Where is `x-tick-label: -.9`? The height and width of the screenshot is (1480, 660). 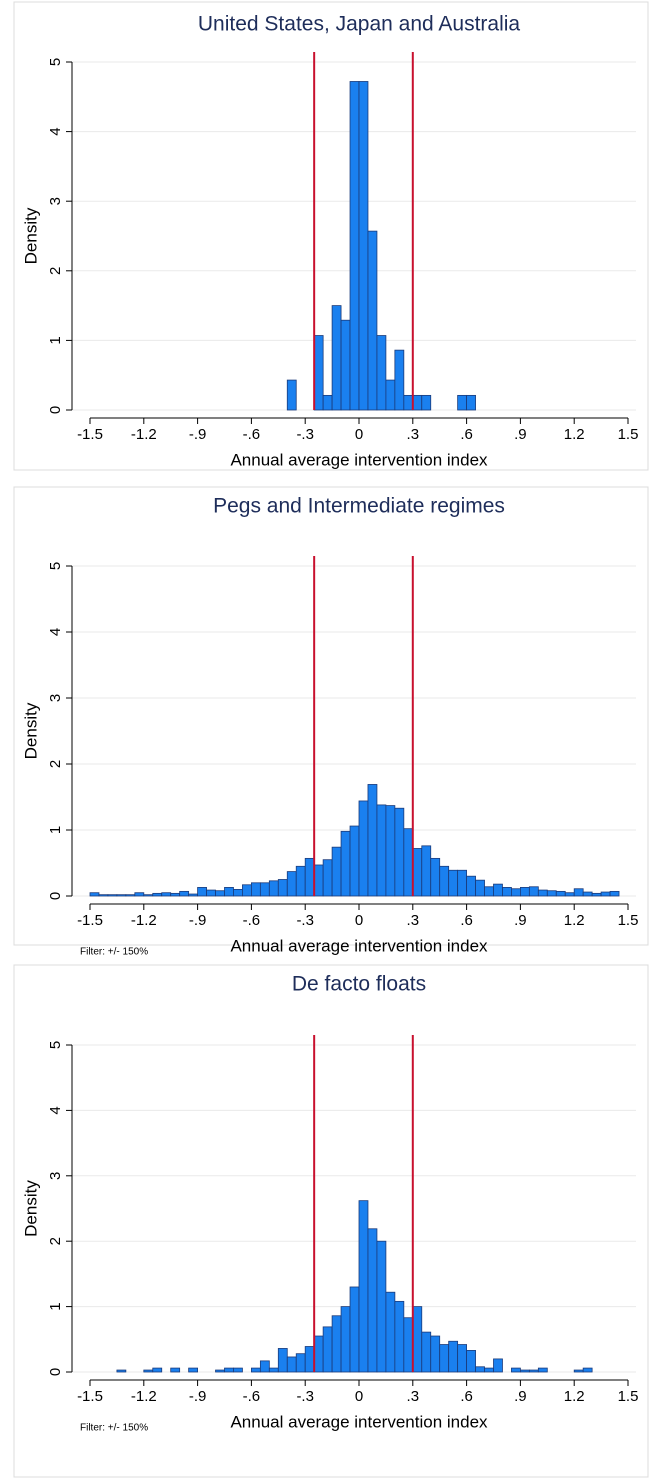
x-tick-label: -.9 is located at coordinates (198, 434).